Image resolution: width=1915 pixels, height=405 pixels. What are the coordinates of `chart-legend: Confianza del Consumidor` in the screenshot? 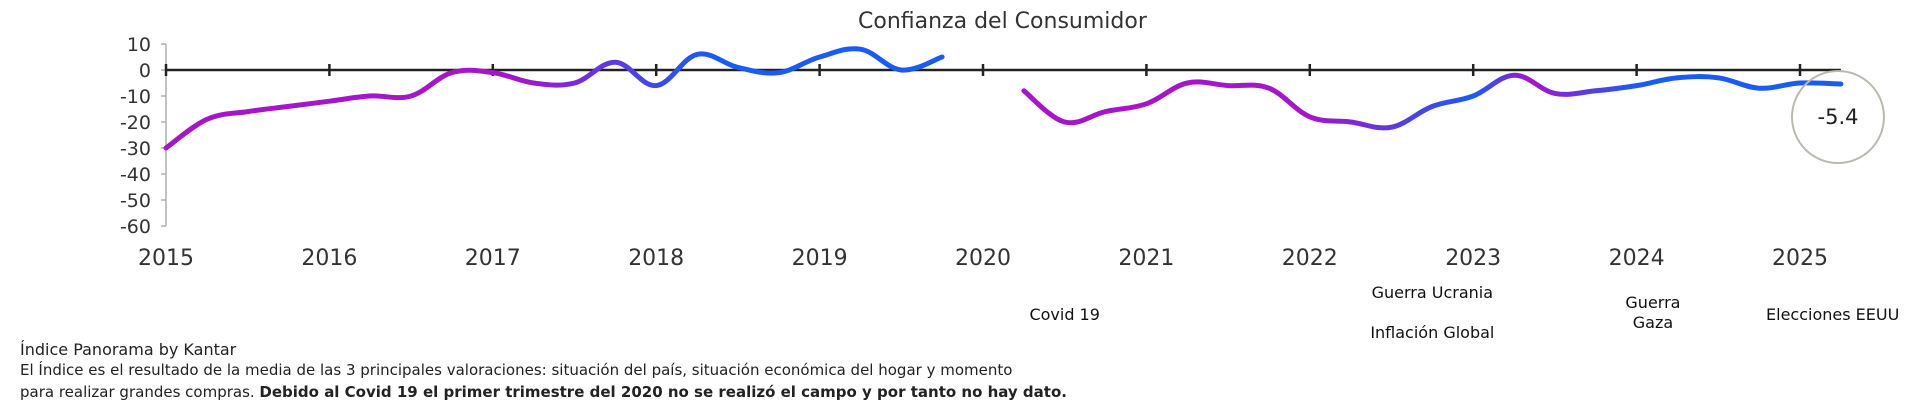 It's located at (978, 21).